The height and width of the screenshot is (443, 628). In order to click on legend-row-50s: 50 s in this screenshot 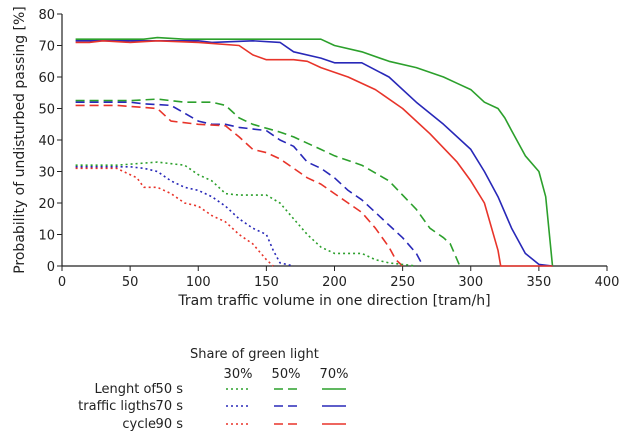, I will do `click(170, 389)`.